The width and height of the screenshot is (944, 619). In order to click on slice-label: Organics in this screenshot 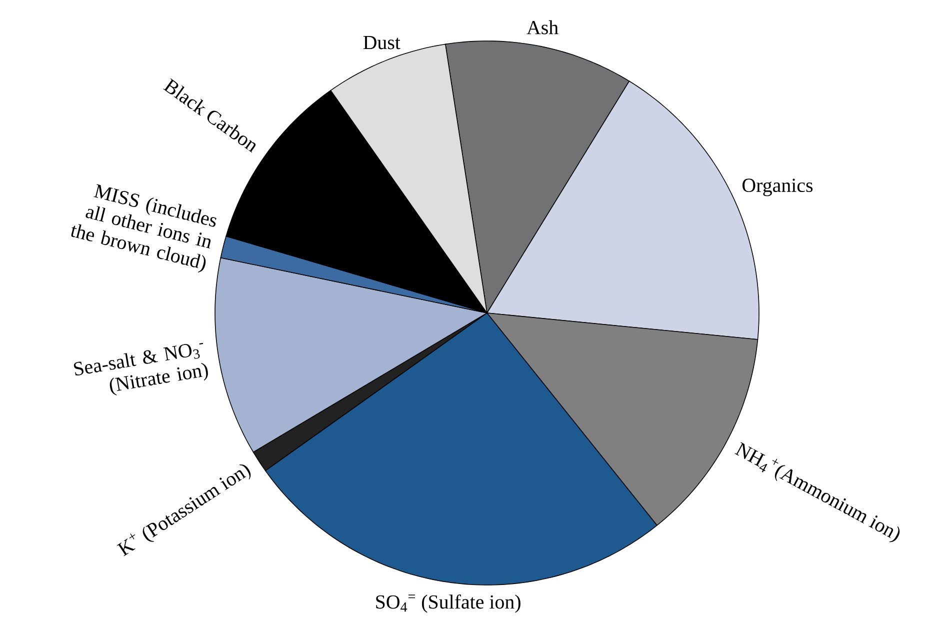, I will do `click(777, 187)`.